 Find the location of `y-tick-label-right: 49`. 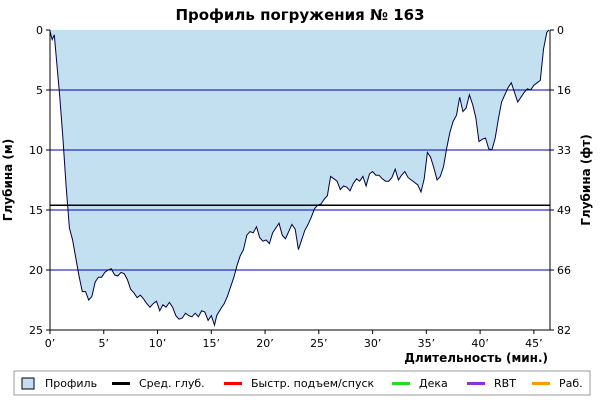

y-tick-label-right: 49 is located at coordinates (564, 210).